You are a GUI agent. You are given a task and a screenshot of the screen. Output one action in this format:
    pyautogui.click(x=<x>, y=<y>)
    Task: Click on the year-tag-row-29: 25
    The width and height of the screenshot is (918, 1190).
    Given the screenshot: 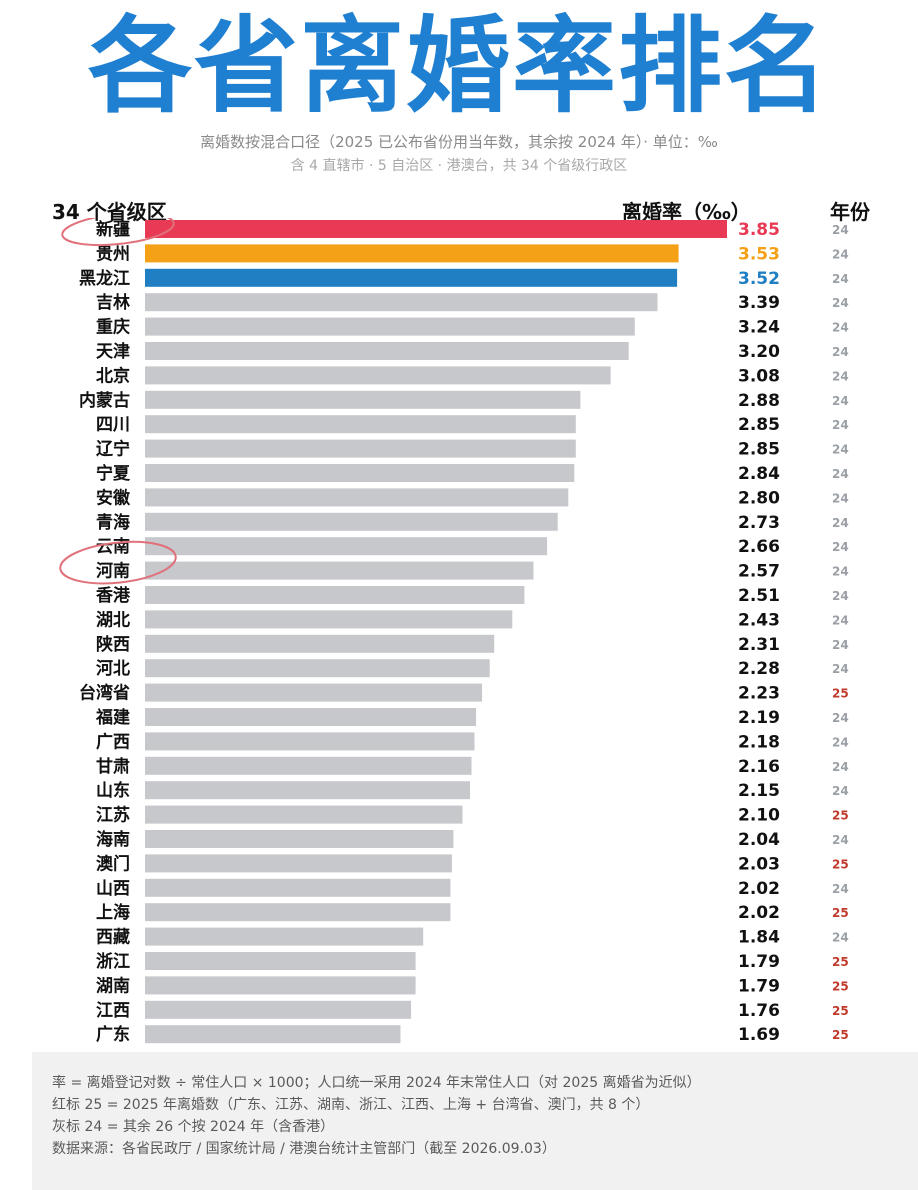 What is the action you would take?
    pyautogui.click(x=840, y=913)
    